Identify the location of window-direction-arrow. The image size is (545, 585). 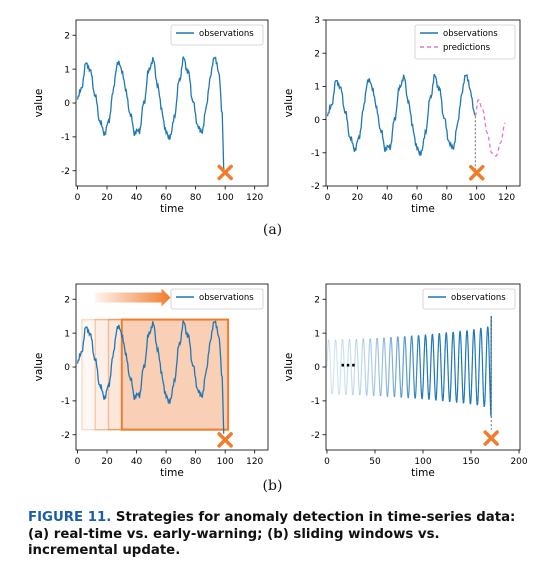
(133, 297).